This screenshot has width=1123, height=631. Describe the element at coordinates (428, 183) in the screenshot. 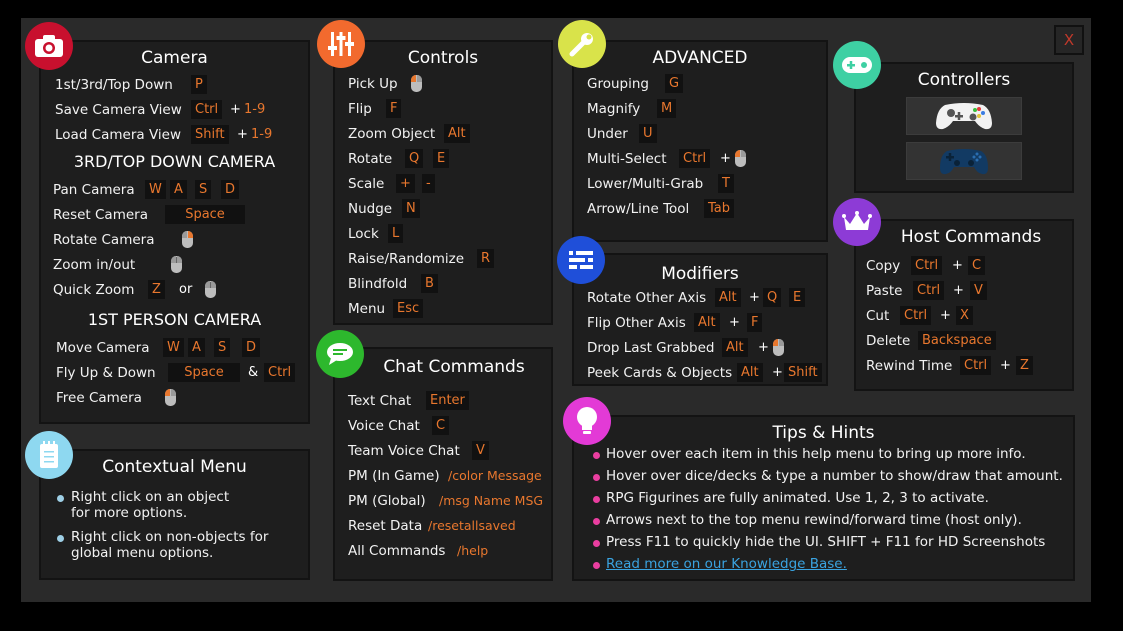

I see `key-badge: -` at that location.